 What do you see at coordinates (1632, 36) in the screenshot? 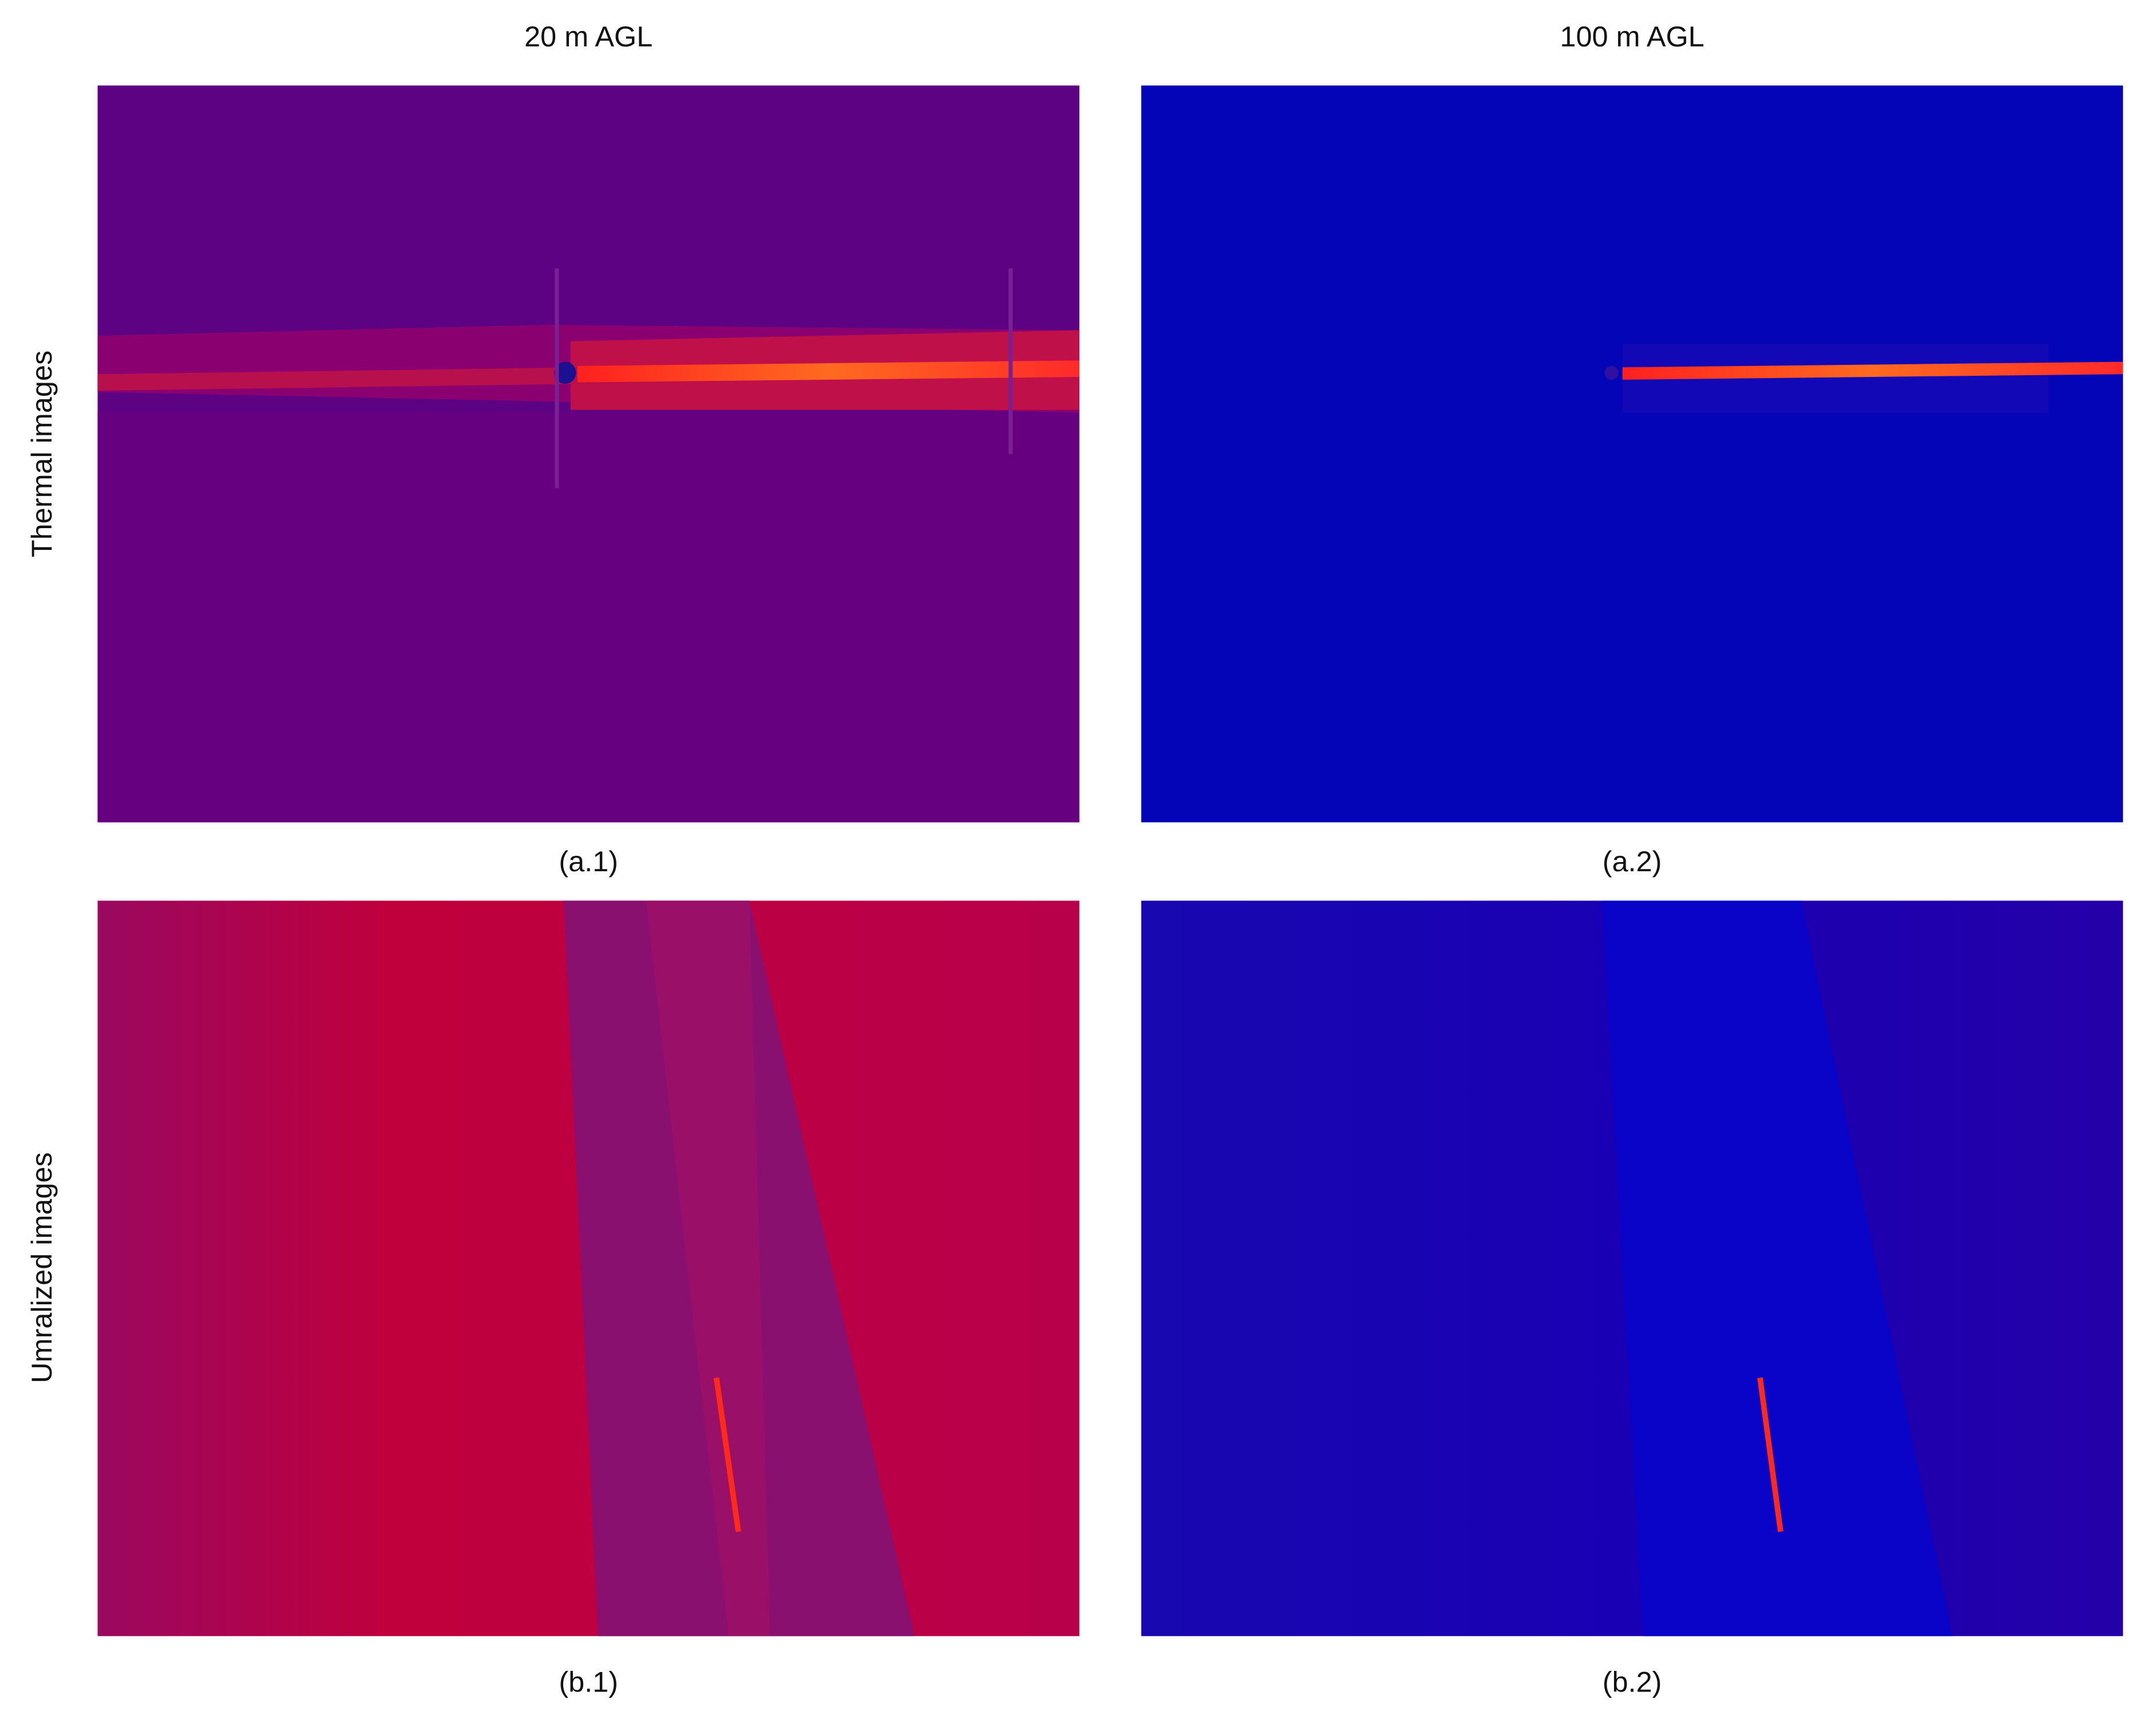
I see `column-header: 100 m AGL` at bounding box center [1632, 36].